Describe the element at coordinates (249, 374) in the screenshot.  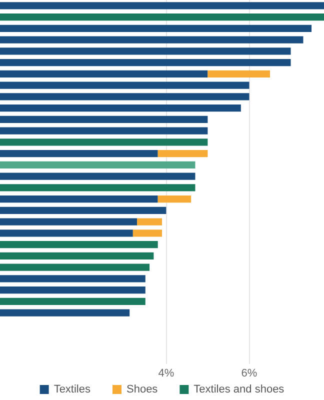
I see `x-tick-label: 6%` at that location.